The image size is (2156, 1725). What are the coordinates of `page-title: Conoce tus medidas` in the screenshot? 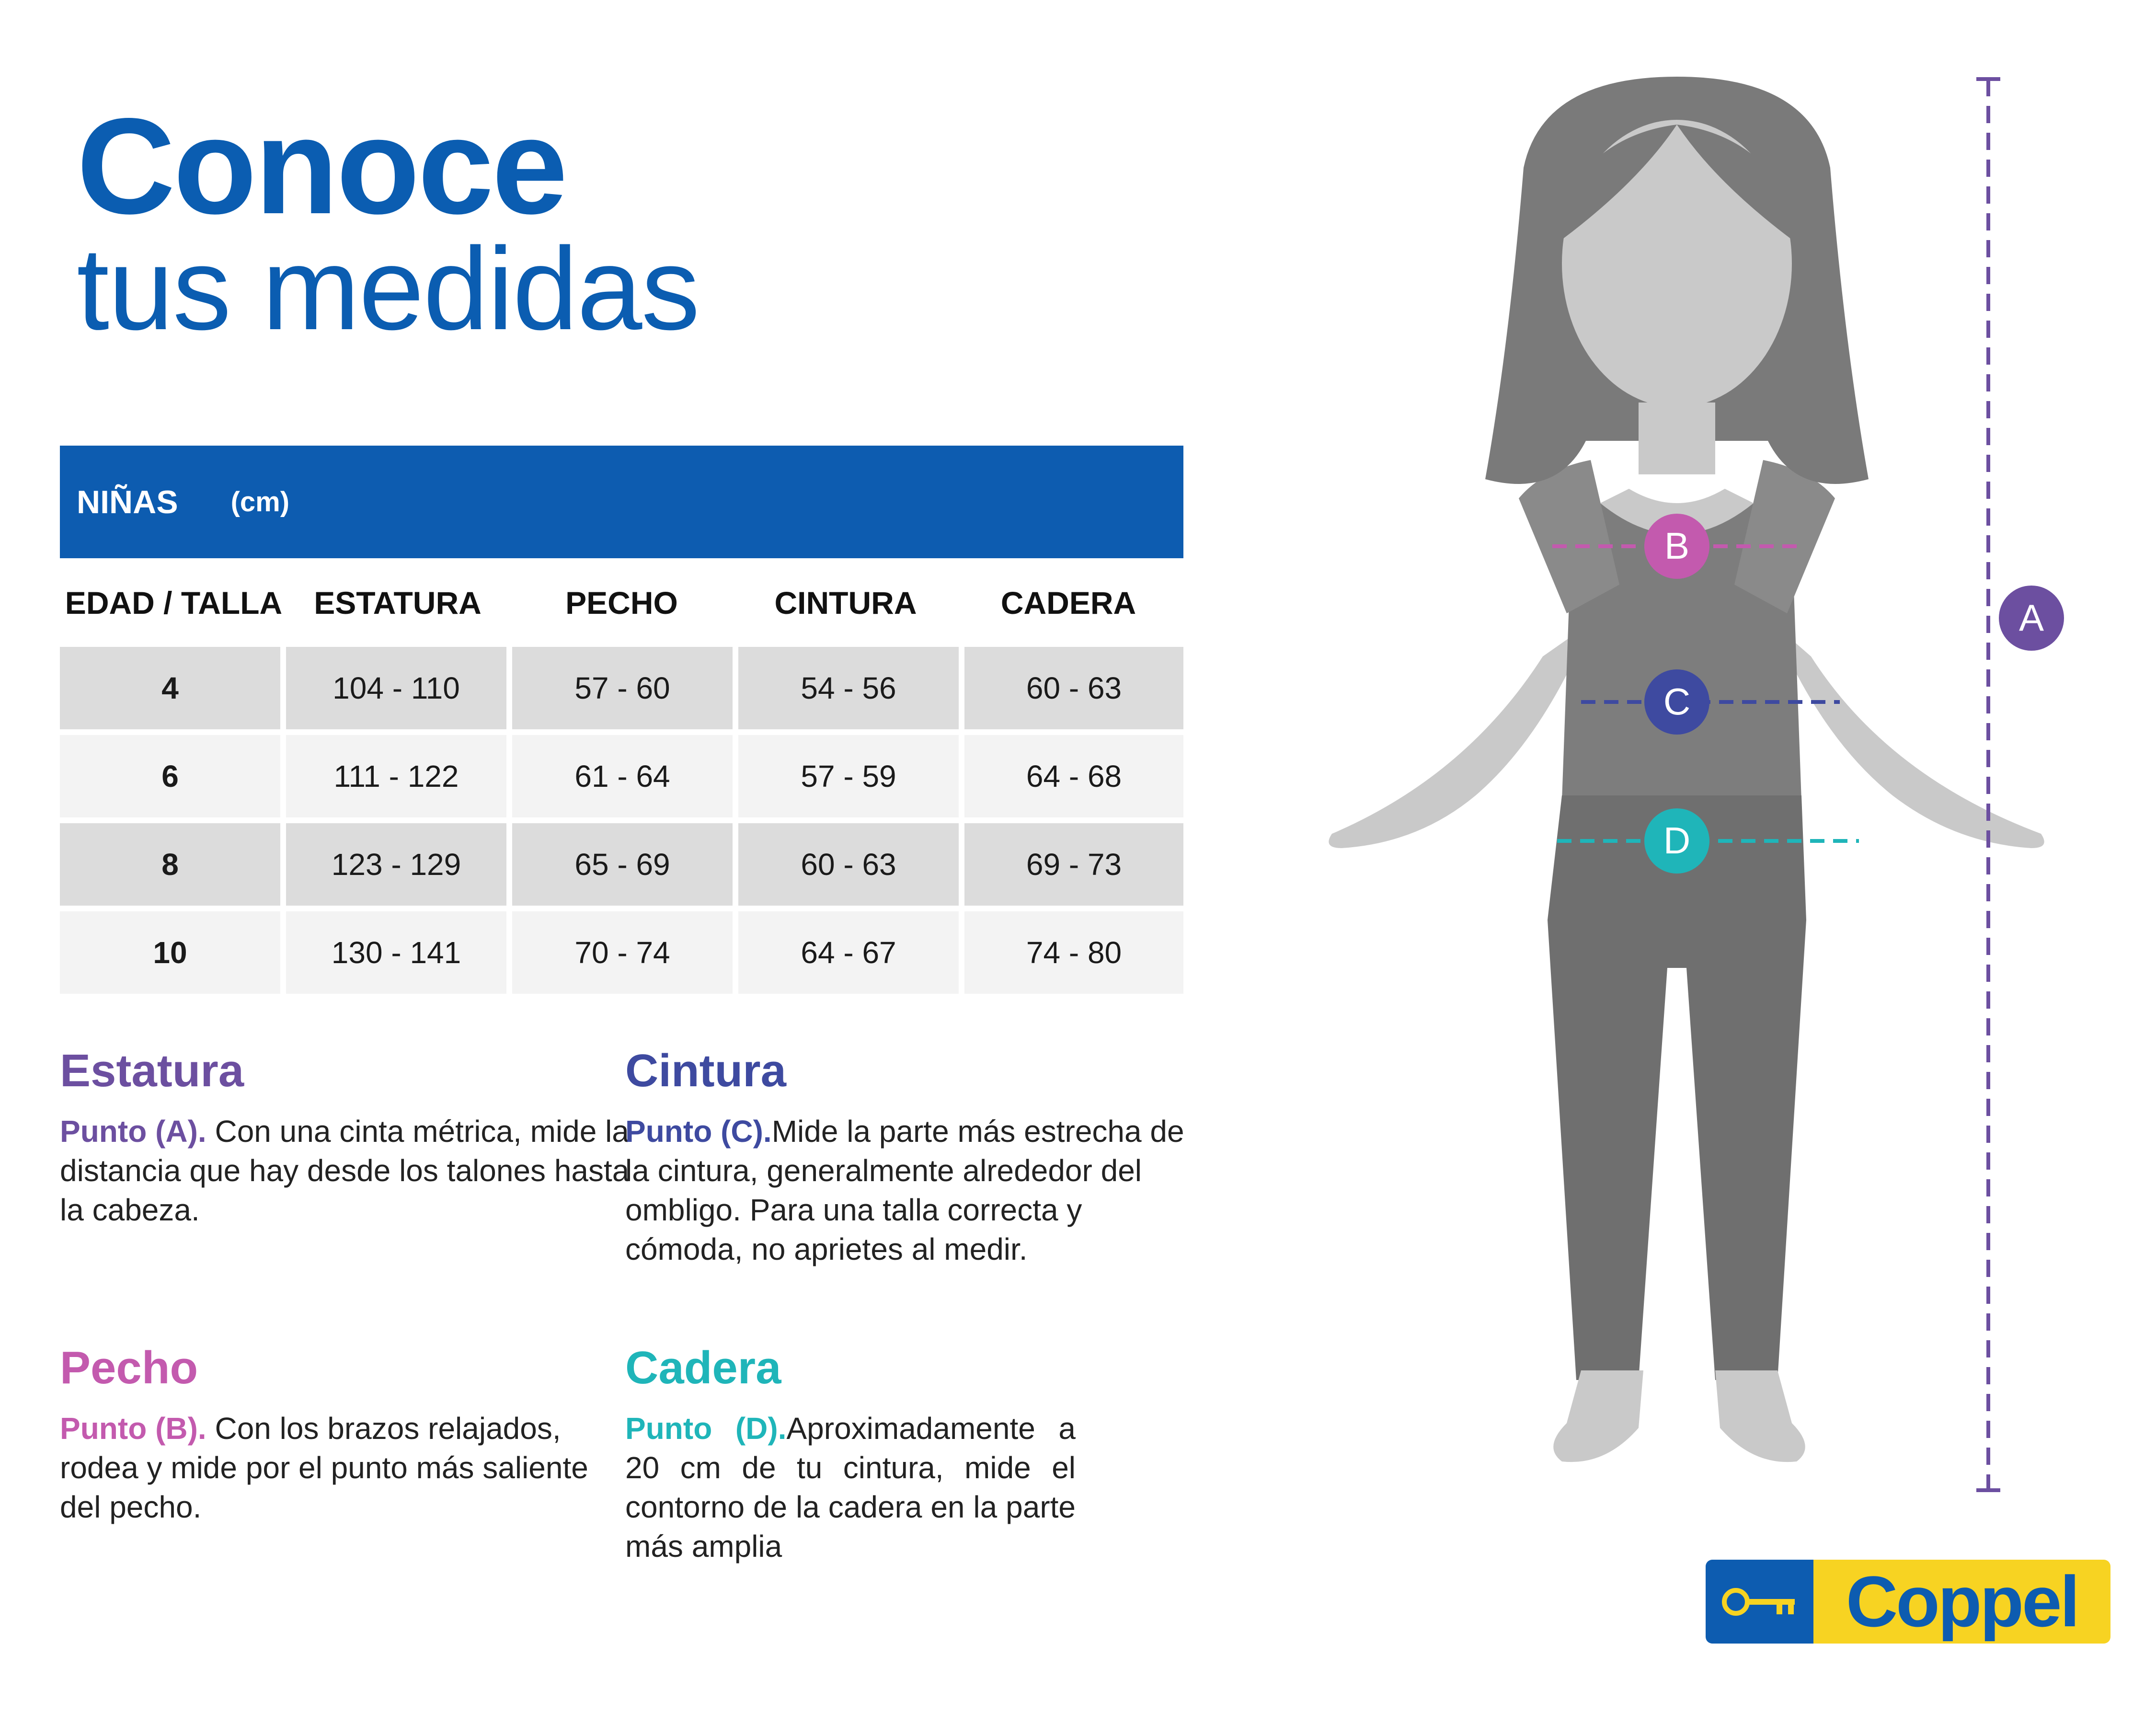 It's located at (388, 222).